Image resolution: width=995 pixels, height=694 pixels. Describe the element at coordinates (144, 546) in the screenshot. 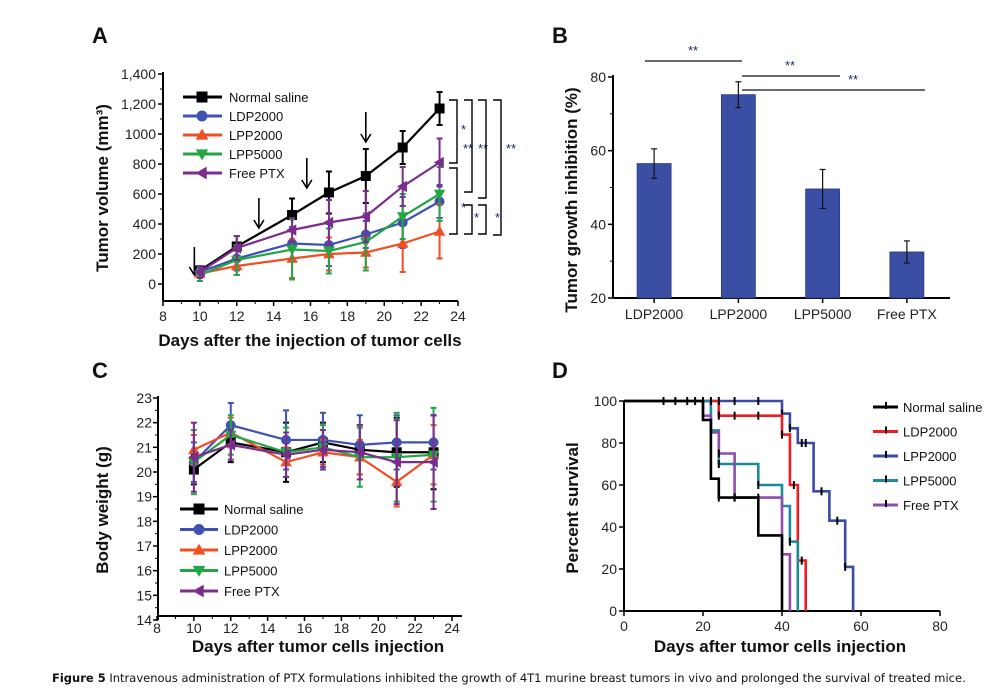

I see `y-tick-label: 17` at that location.